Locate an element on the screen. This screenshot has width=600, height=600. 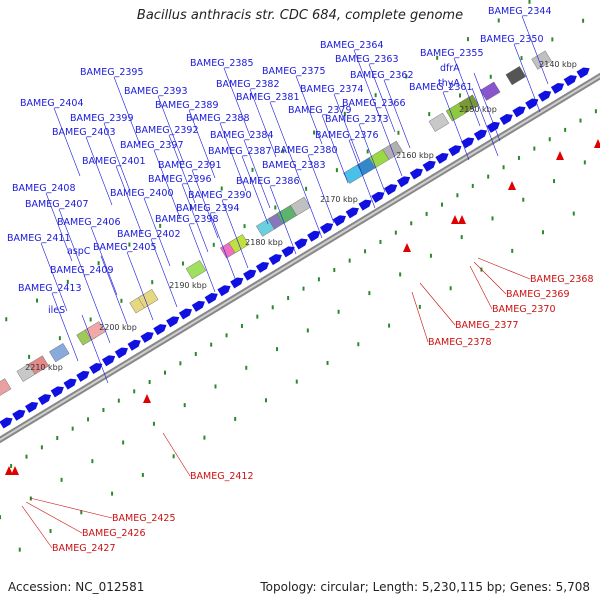
gene-label: BAMEG_2379 is located at coordinates (320, 110).